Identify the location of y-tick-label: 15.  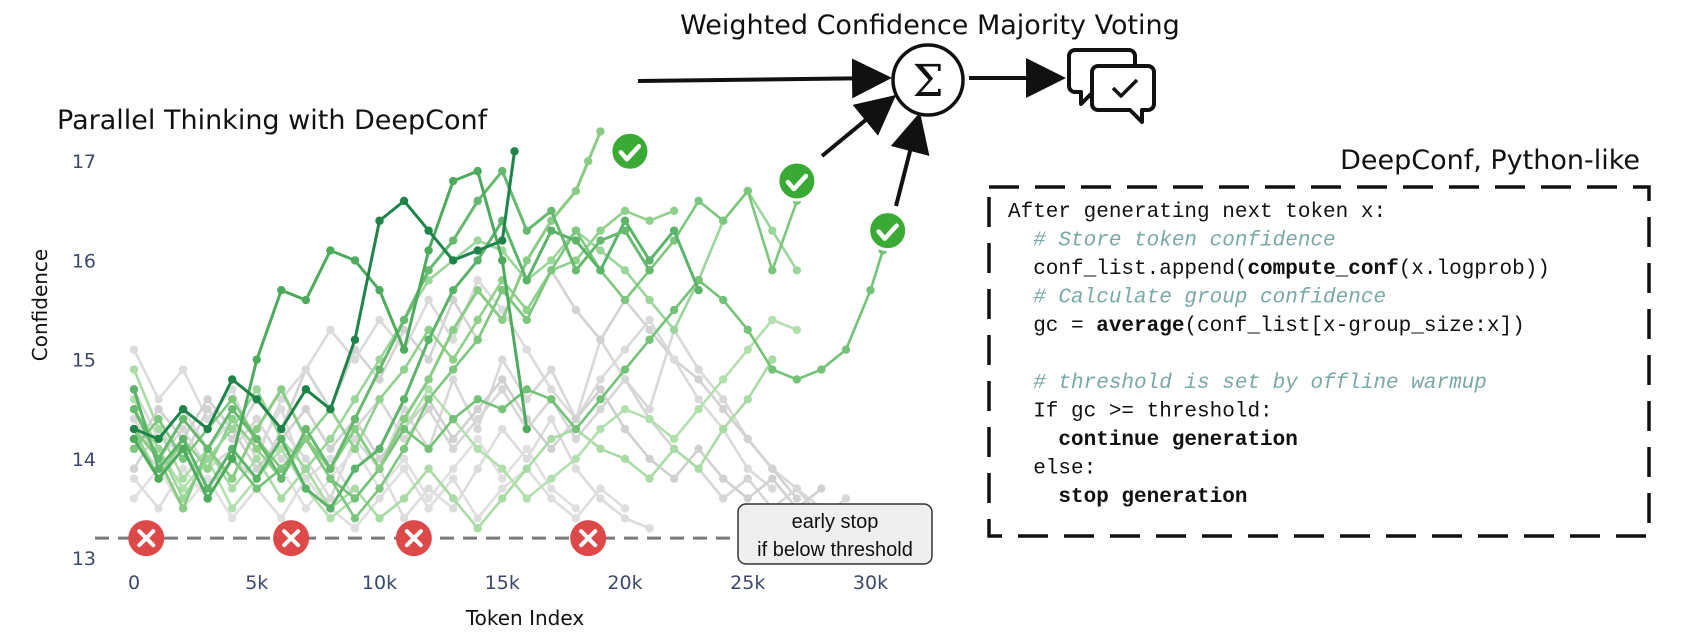
(84, 361).